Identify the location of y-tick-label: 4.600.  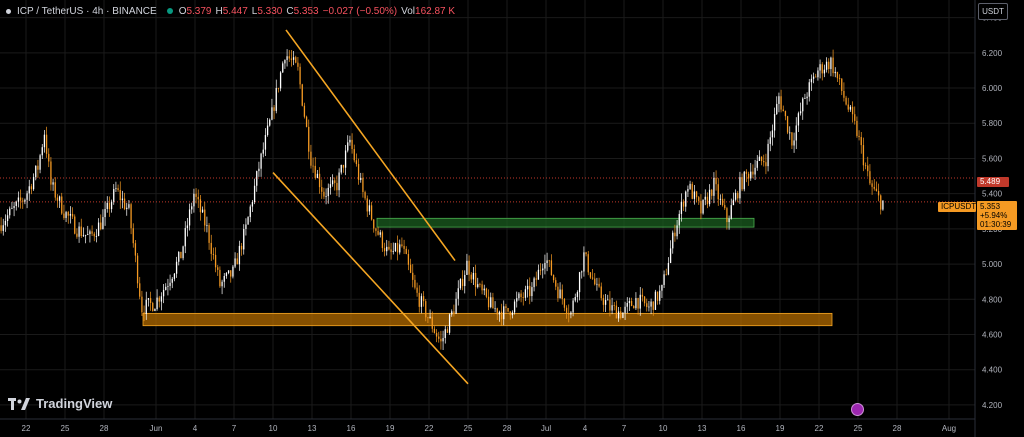
(992, 334).